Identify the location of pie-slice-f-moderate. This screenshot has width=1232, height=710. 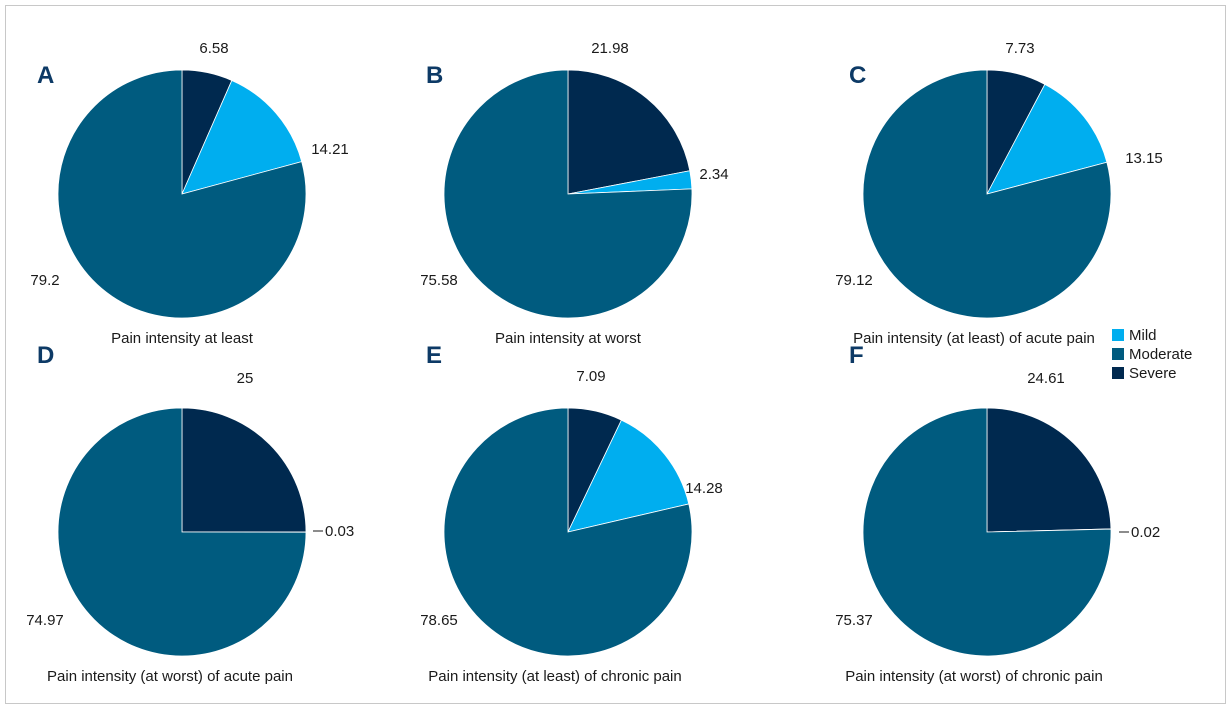
(987, 532).